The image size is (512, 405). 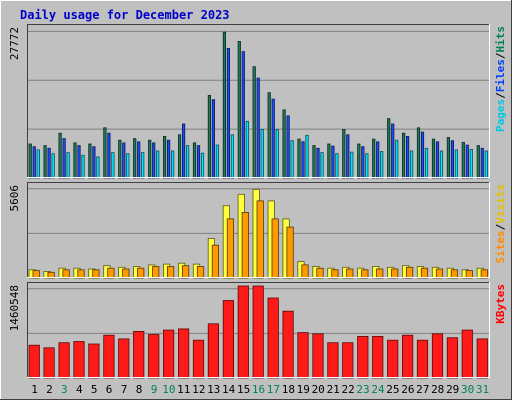 What do you see at coordinates (90, 161) in the screenshot?
I see `bar-hits-hits-day-5: Hits 5: 6300` at bounding box center [90, 161].